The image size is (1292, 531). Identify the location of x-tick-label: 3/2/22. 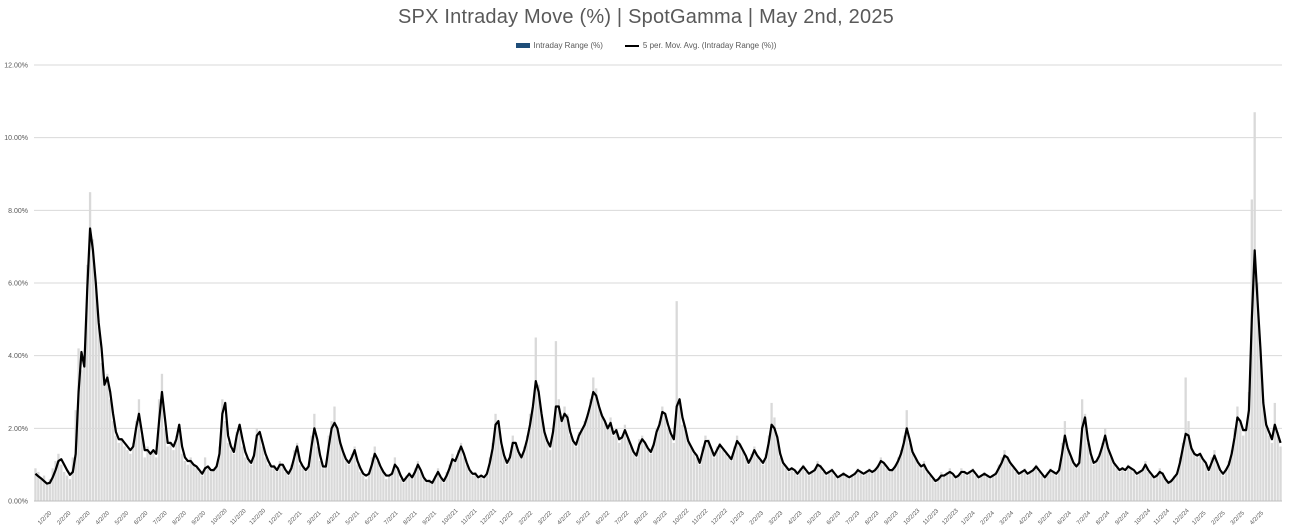
(545, 518).